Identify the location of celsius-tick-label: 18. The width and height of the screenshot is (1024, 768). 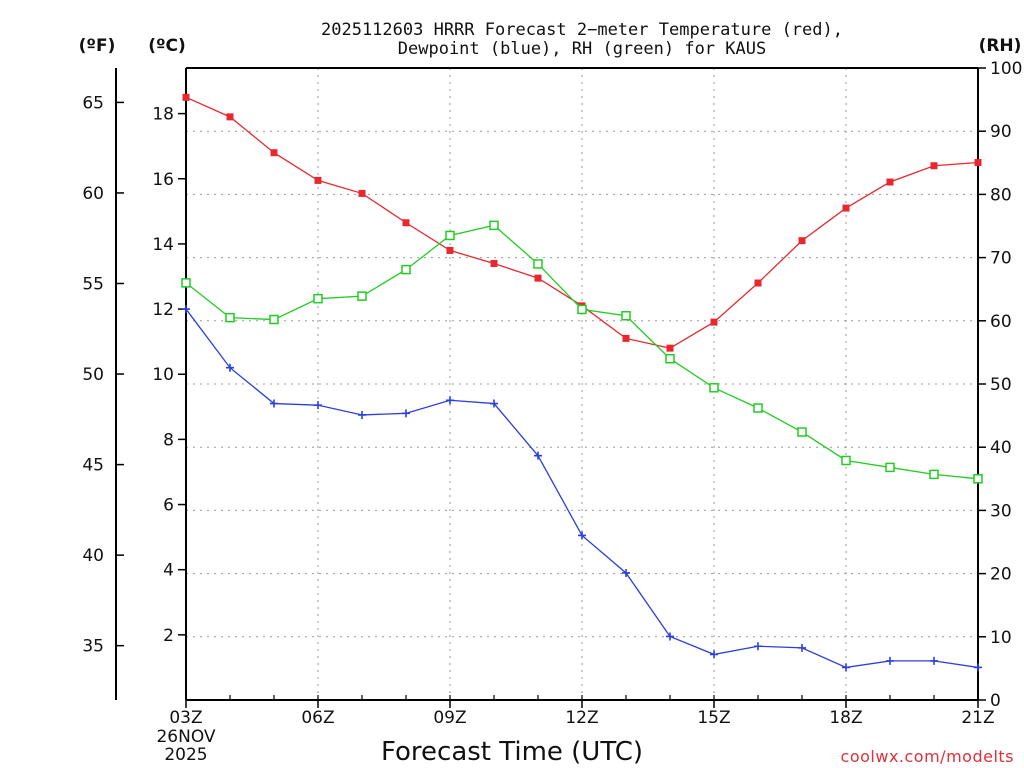
(163, 115).